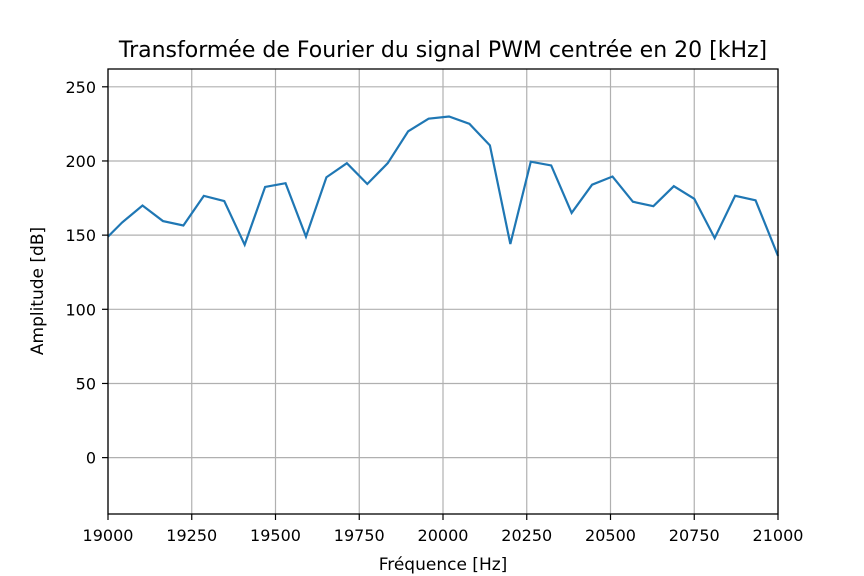 The width and height of the screenshot is (864, 576). Describe the element at coordinates (38, 291) in the screenshot. I see `y-axis-label: Amplitude [dB]` at that location.